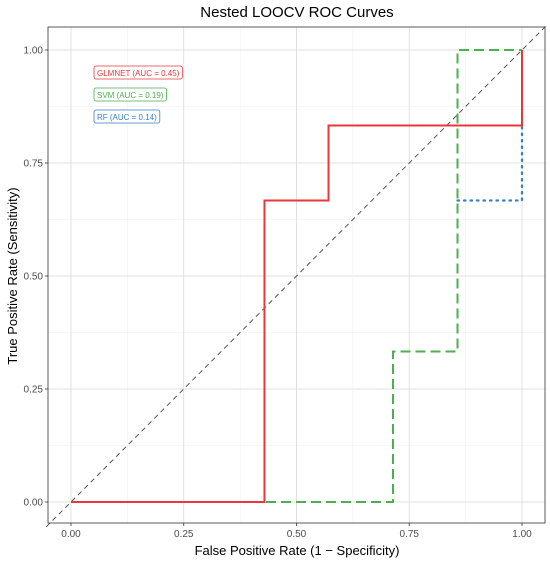 This screenshot has width=550, height=562. Describe the element at coordinates (34, 164) in the screenshot. I see `y-tick-label: 0.75` at that location.